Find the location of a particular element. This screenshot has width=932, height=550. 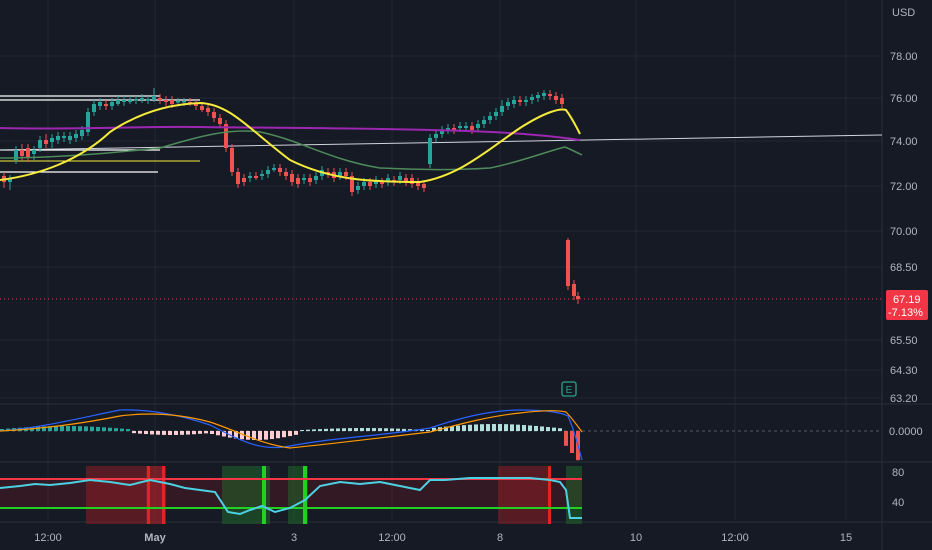

last-price-change: -7.13% is located at coordinates (905, 313).